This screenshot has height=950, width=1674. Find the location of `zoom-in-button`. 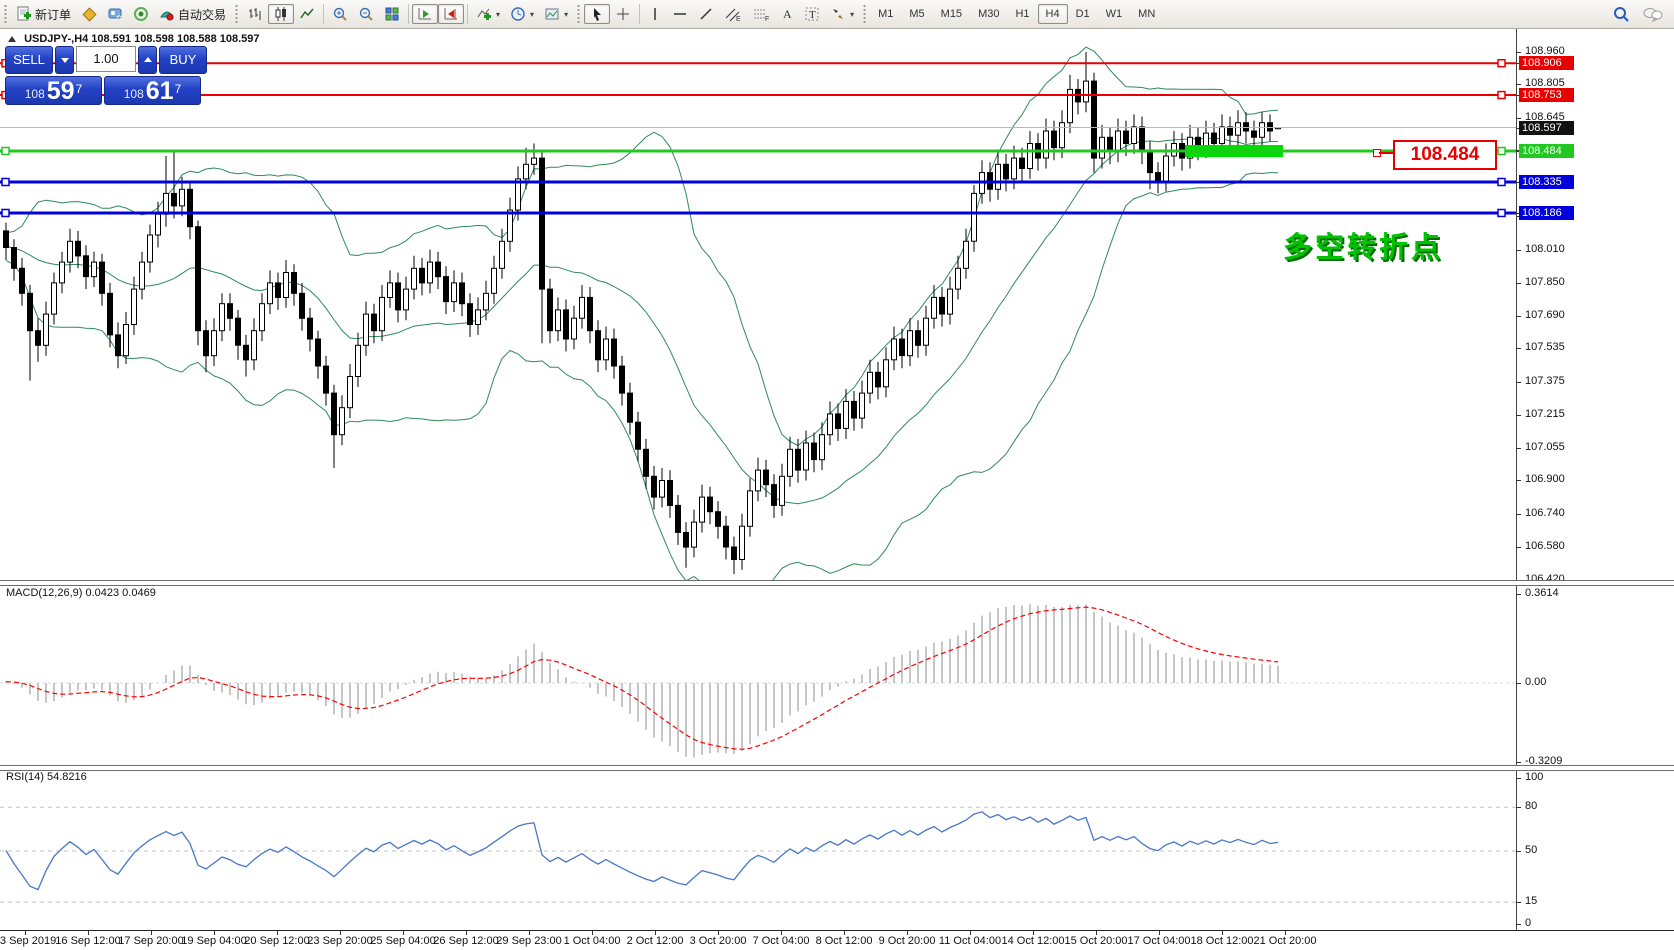

zoom-in-button is located at coordinates (340, 14).